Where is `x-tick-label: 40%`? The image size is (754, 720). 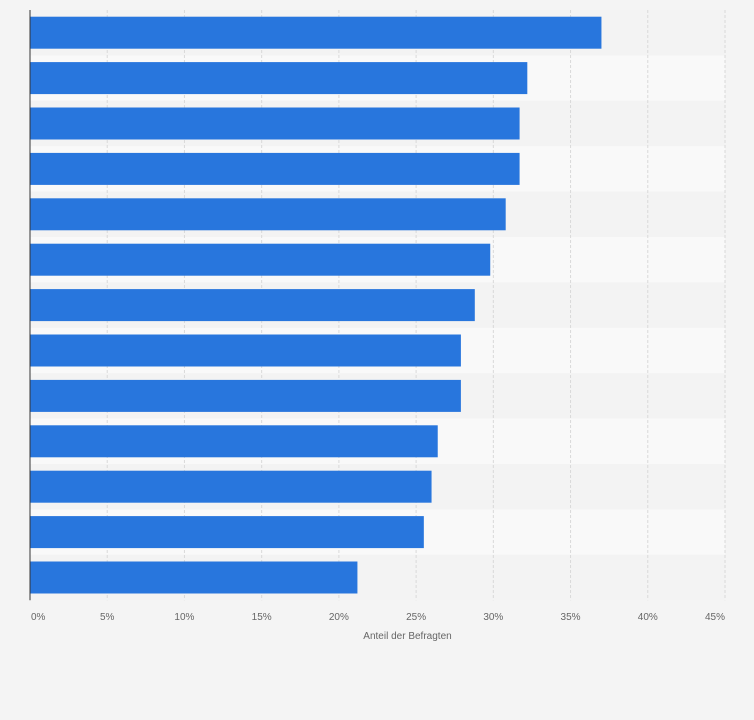 x-tick-label: 40% is located at coordinates (648, 617).